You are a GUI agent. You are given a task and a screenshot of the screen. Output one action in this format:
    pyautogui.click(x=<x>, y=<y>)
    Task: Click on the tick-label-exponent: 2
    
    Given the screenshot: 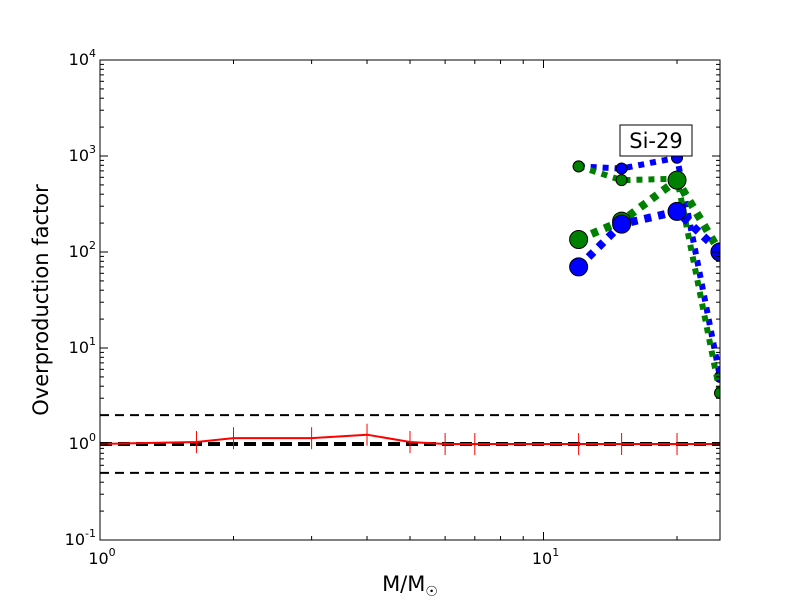 What is the action you would take?
    pyautogui.click(x=92, y=245)
    